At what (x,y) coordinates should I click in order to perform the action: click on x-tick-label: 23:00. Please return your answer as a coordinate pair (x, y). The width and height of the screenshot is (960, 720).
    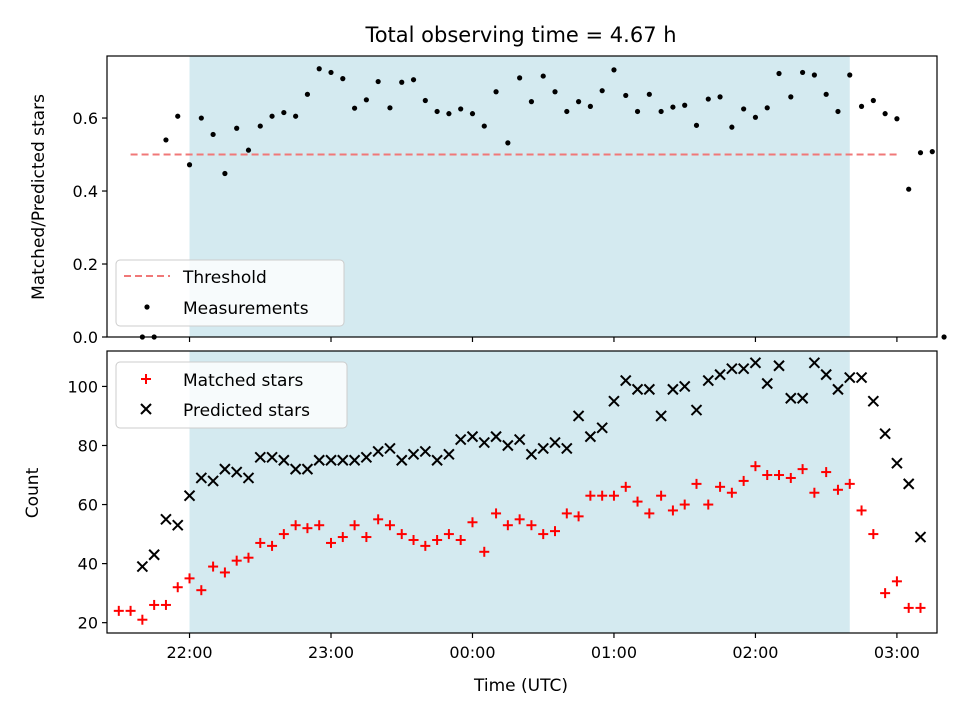
    Looking at the image, I should click on (331, 652).